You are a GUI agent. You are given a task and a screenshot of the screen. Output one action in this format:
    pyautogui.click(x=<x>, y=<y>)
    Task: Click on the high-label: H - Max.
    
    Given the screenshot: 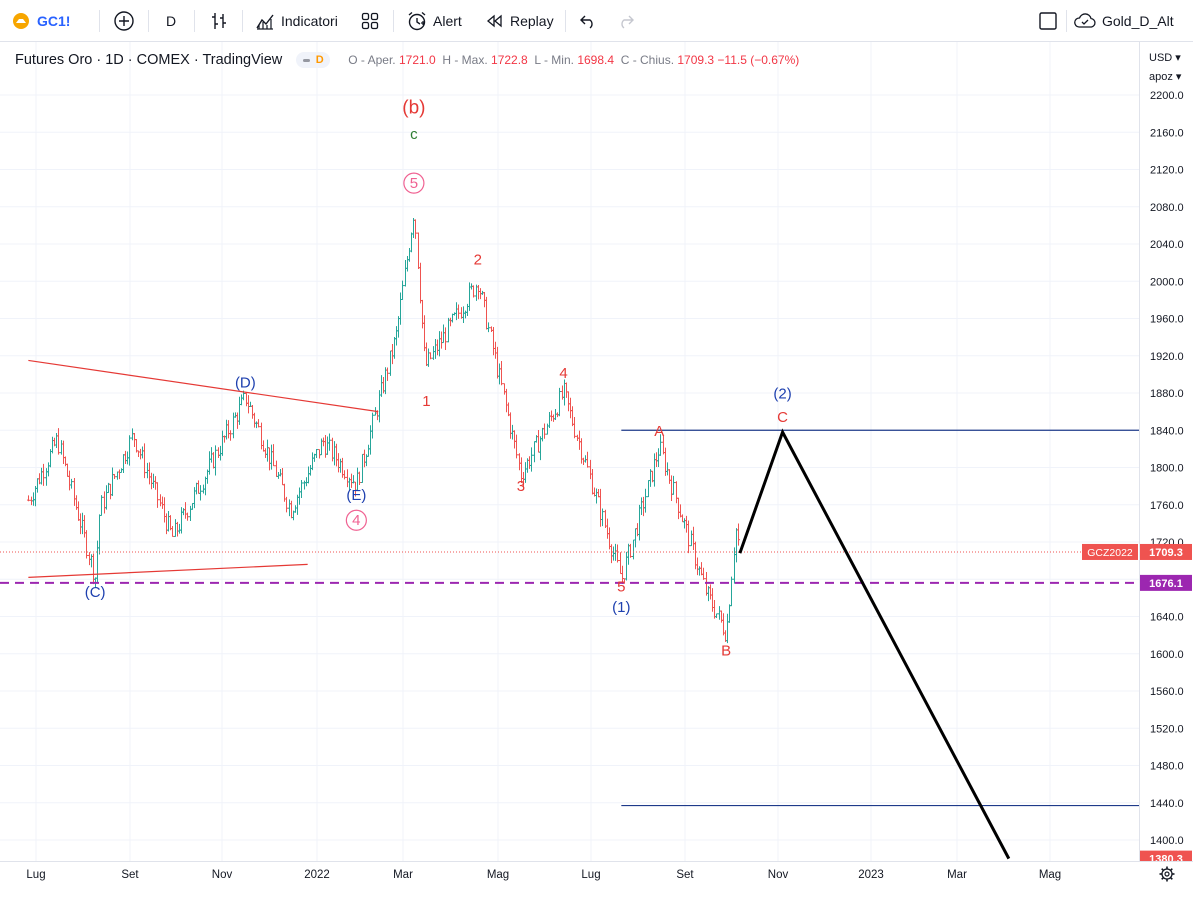 What is the action you would take?
    pyautogui.click(x=465, y=60)
    